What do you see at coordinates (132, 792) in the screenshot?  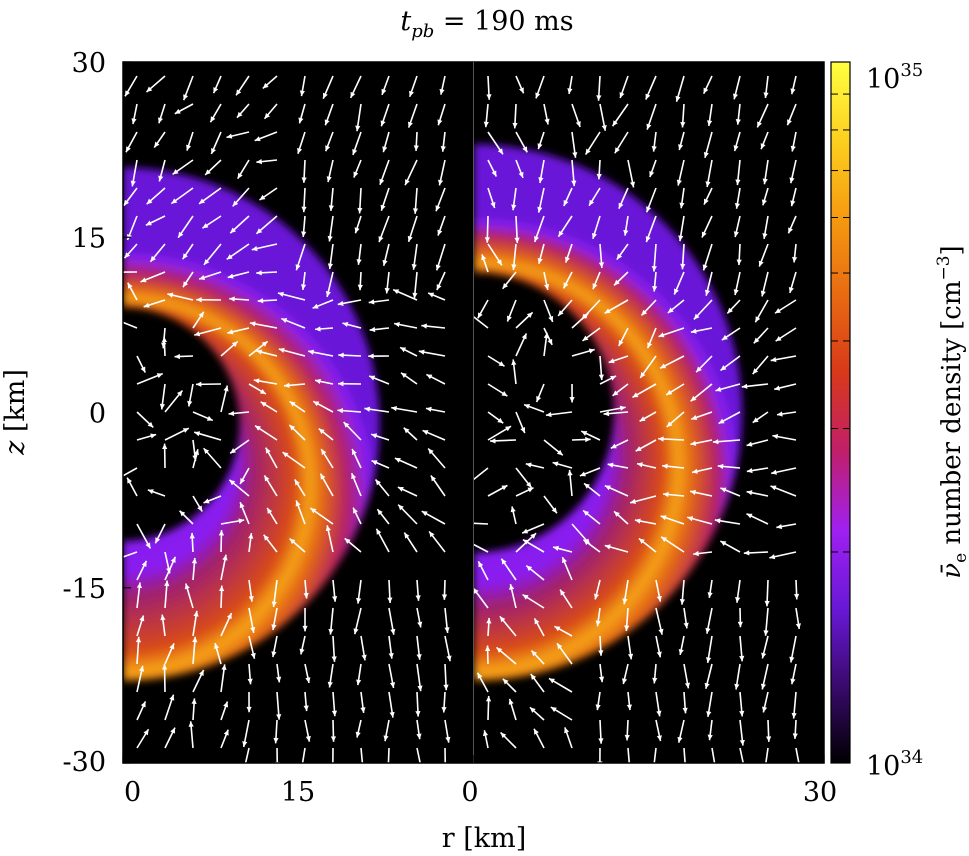 I see `x-tick-label: 0` at bounding box center [132, 792].